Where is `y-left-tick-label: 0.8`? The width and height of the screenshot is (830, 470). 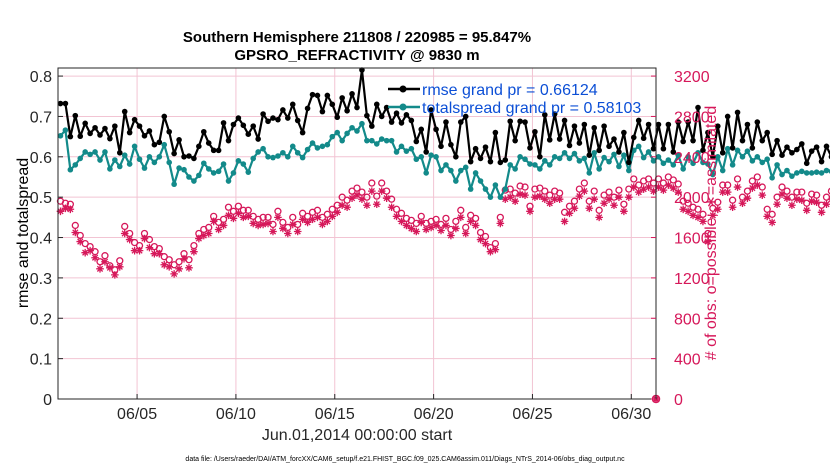
y-left-tick-label: 0.8 is located at coordinates (41, 77).